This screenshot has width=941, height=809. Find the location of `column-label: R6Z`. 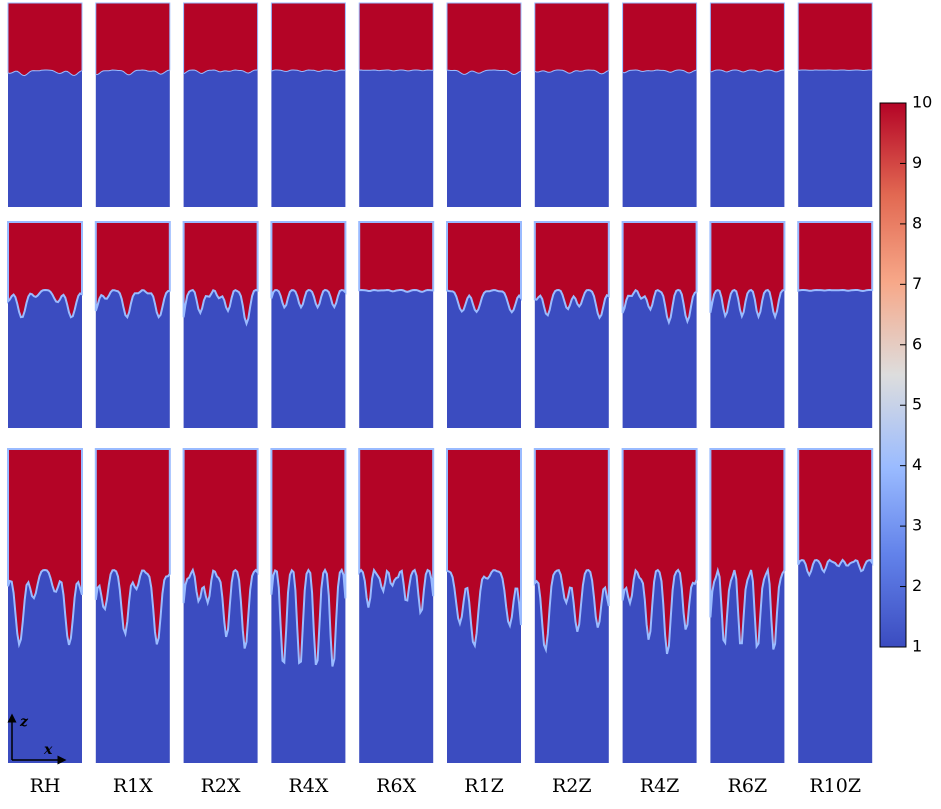

column-label: R6Z is located at coordinates (748, 786).